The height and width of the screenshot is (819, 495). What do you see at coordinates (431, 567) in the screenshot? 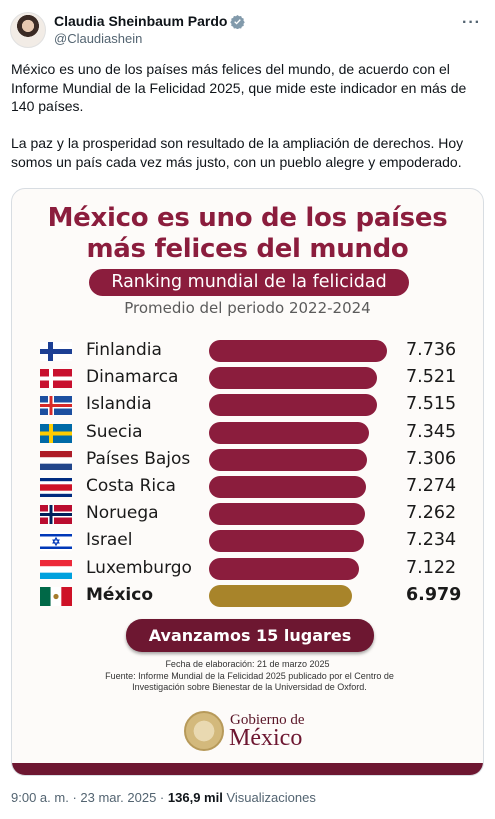
I see `value-label: 7.122` at bounding box center [431, 567].